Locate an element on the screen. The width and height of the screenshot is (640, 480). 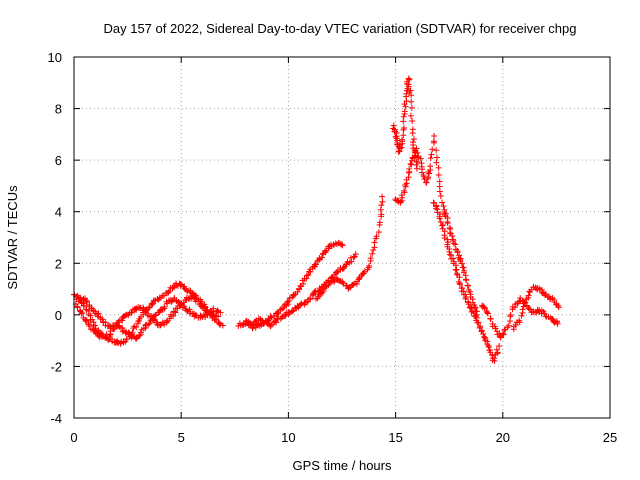
x-tick-label: 0 is located at coordinates (73, 437).